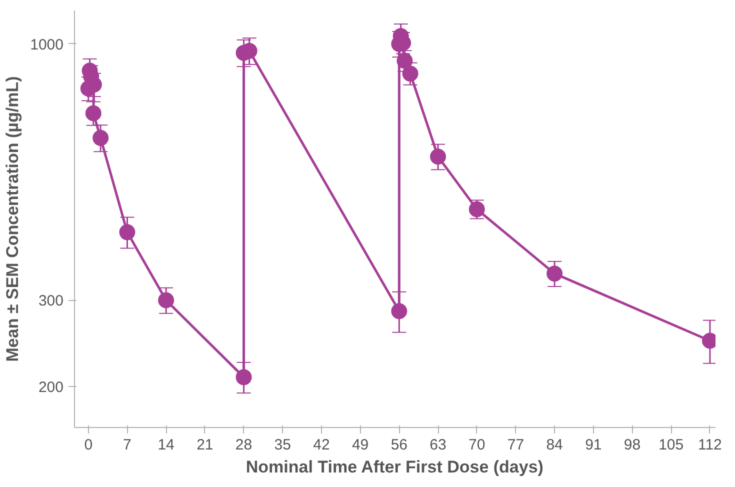  Describe the element at coordinates (477, 445) in the screenshot. I see `x-tick-label: 70` at that location.